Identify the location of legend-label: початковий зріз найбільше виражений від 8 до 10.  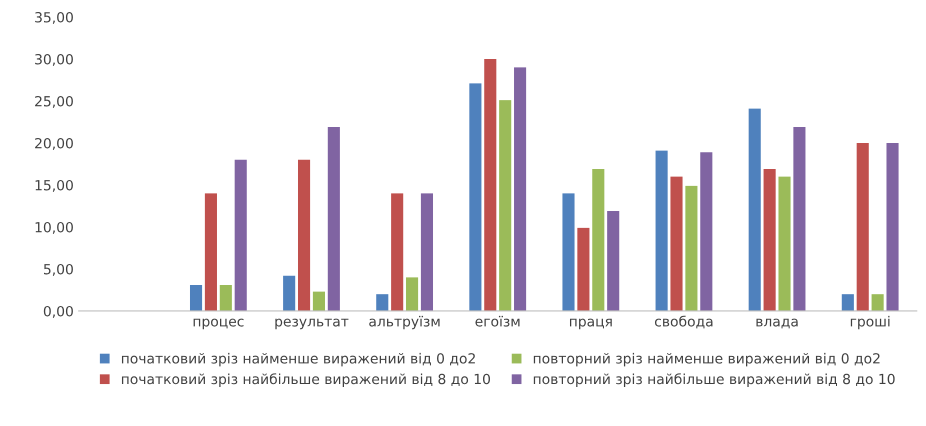
(306, 380).